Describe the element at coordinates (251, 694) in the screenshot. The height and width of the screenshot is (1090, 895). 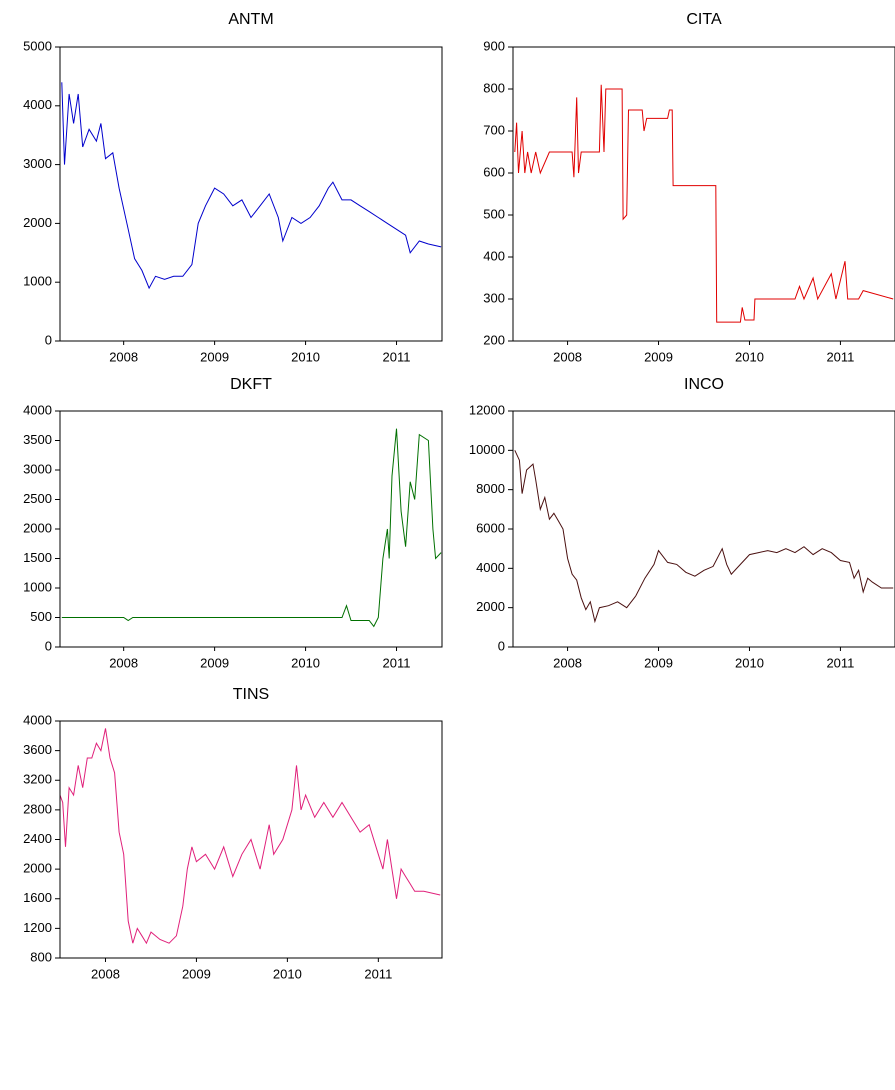
I see `chart-title: TINS` at that location.